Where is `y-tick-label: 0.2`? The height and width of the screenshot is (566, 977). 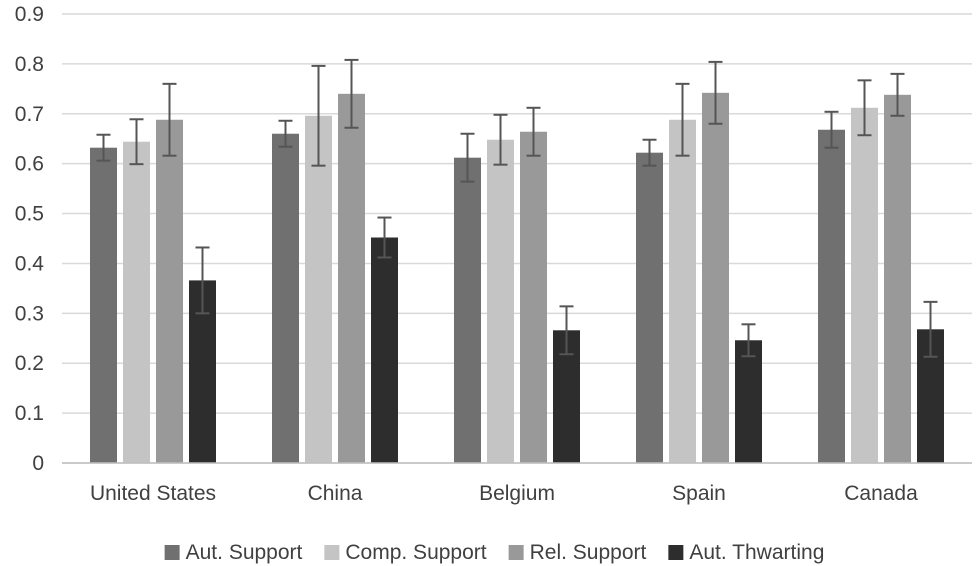 y-tick-label: 0.2 is located at coordinates (29, 363).